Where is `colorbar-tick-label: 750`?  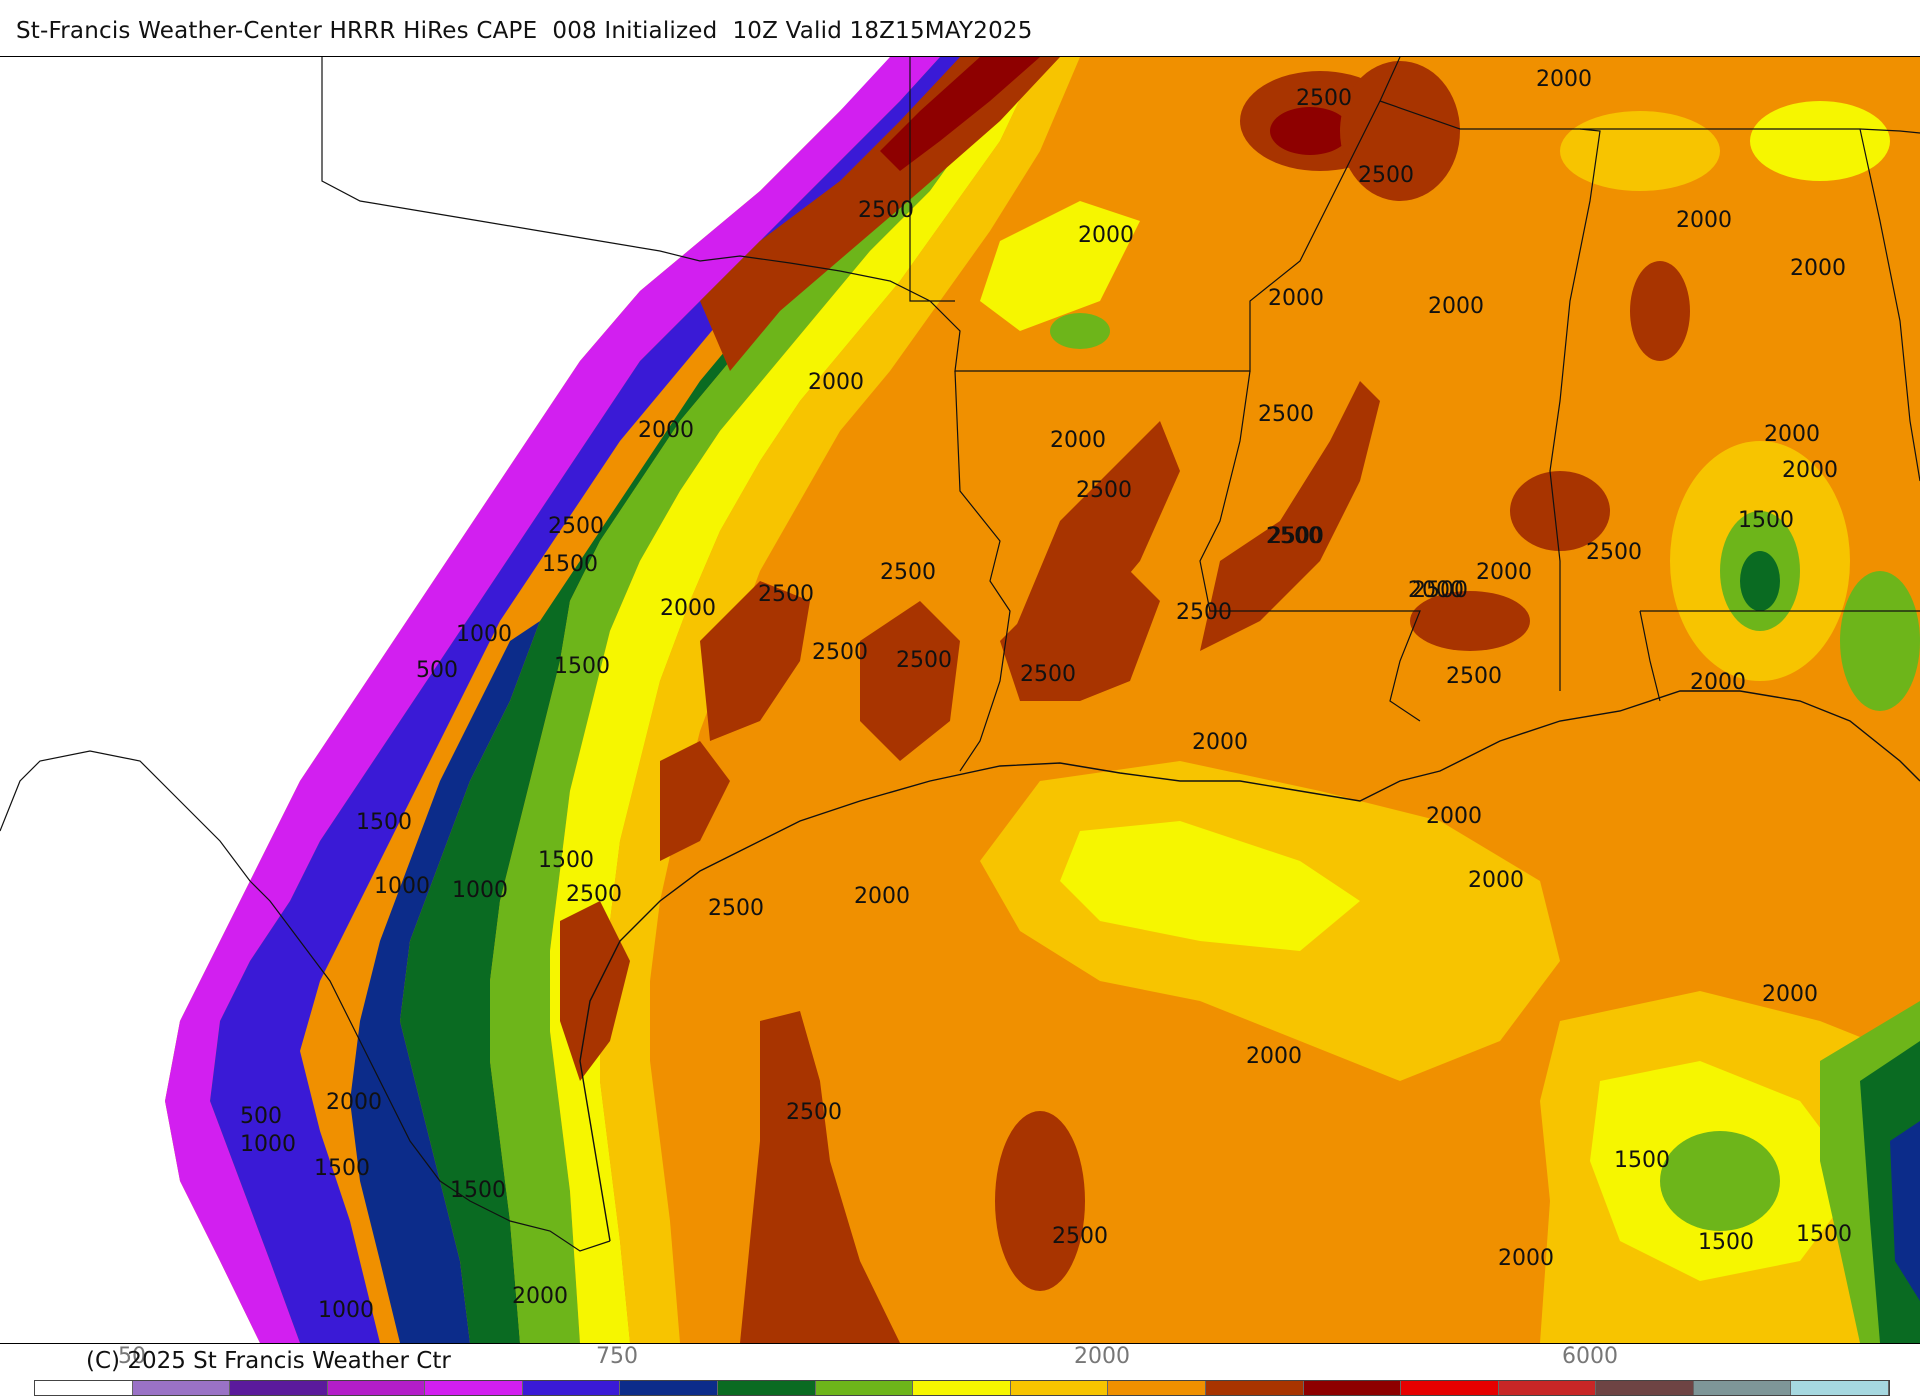 colorbar-tick-label: 750 is located at coordinates (617, 1356).